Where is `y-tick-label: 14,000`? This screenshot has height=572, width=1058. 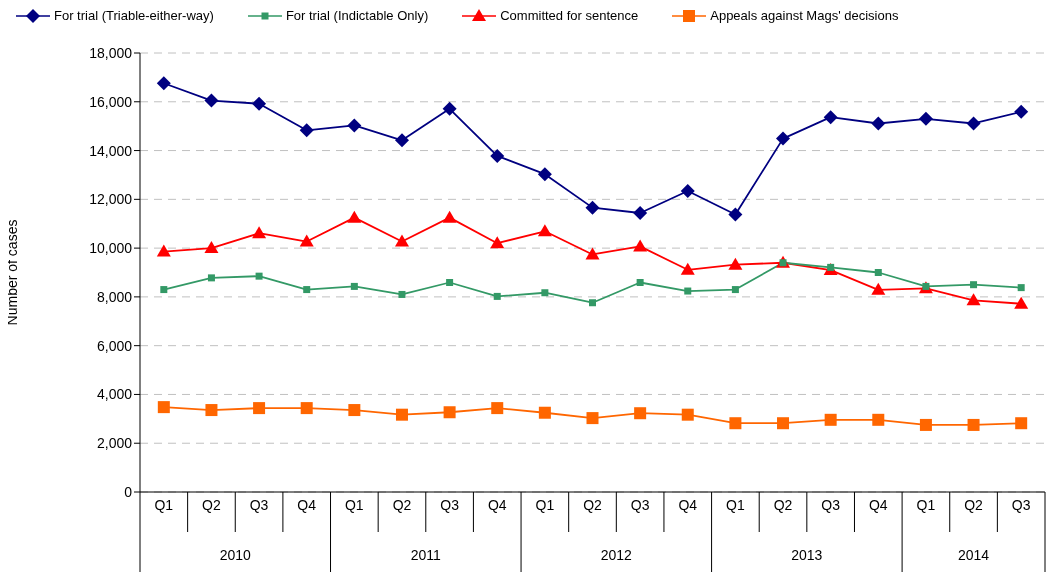
y-tick-label: 14,000 is located at coordinates (111, 150).